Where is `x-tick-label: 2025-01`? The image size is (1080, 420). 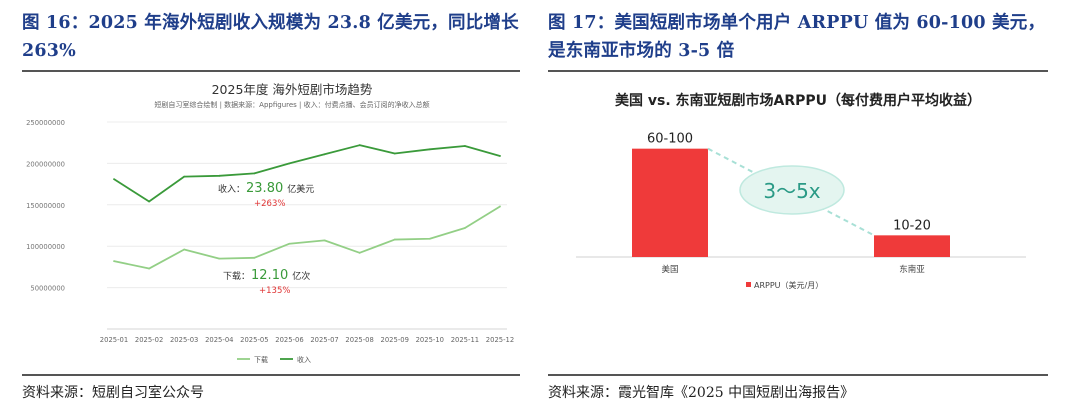
x-tick-label: 2025-01 is located at coordinates (114, 340).